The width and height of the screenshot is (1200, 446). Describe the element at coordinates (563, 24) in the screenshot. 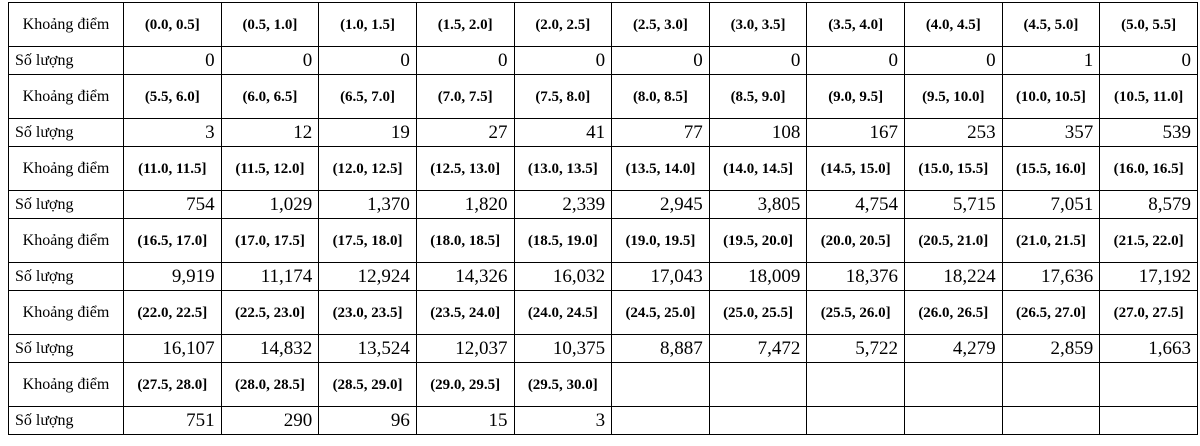

I see `range-cell: (2.0, 2.5]` at that location.